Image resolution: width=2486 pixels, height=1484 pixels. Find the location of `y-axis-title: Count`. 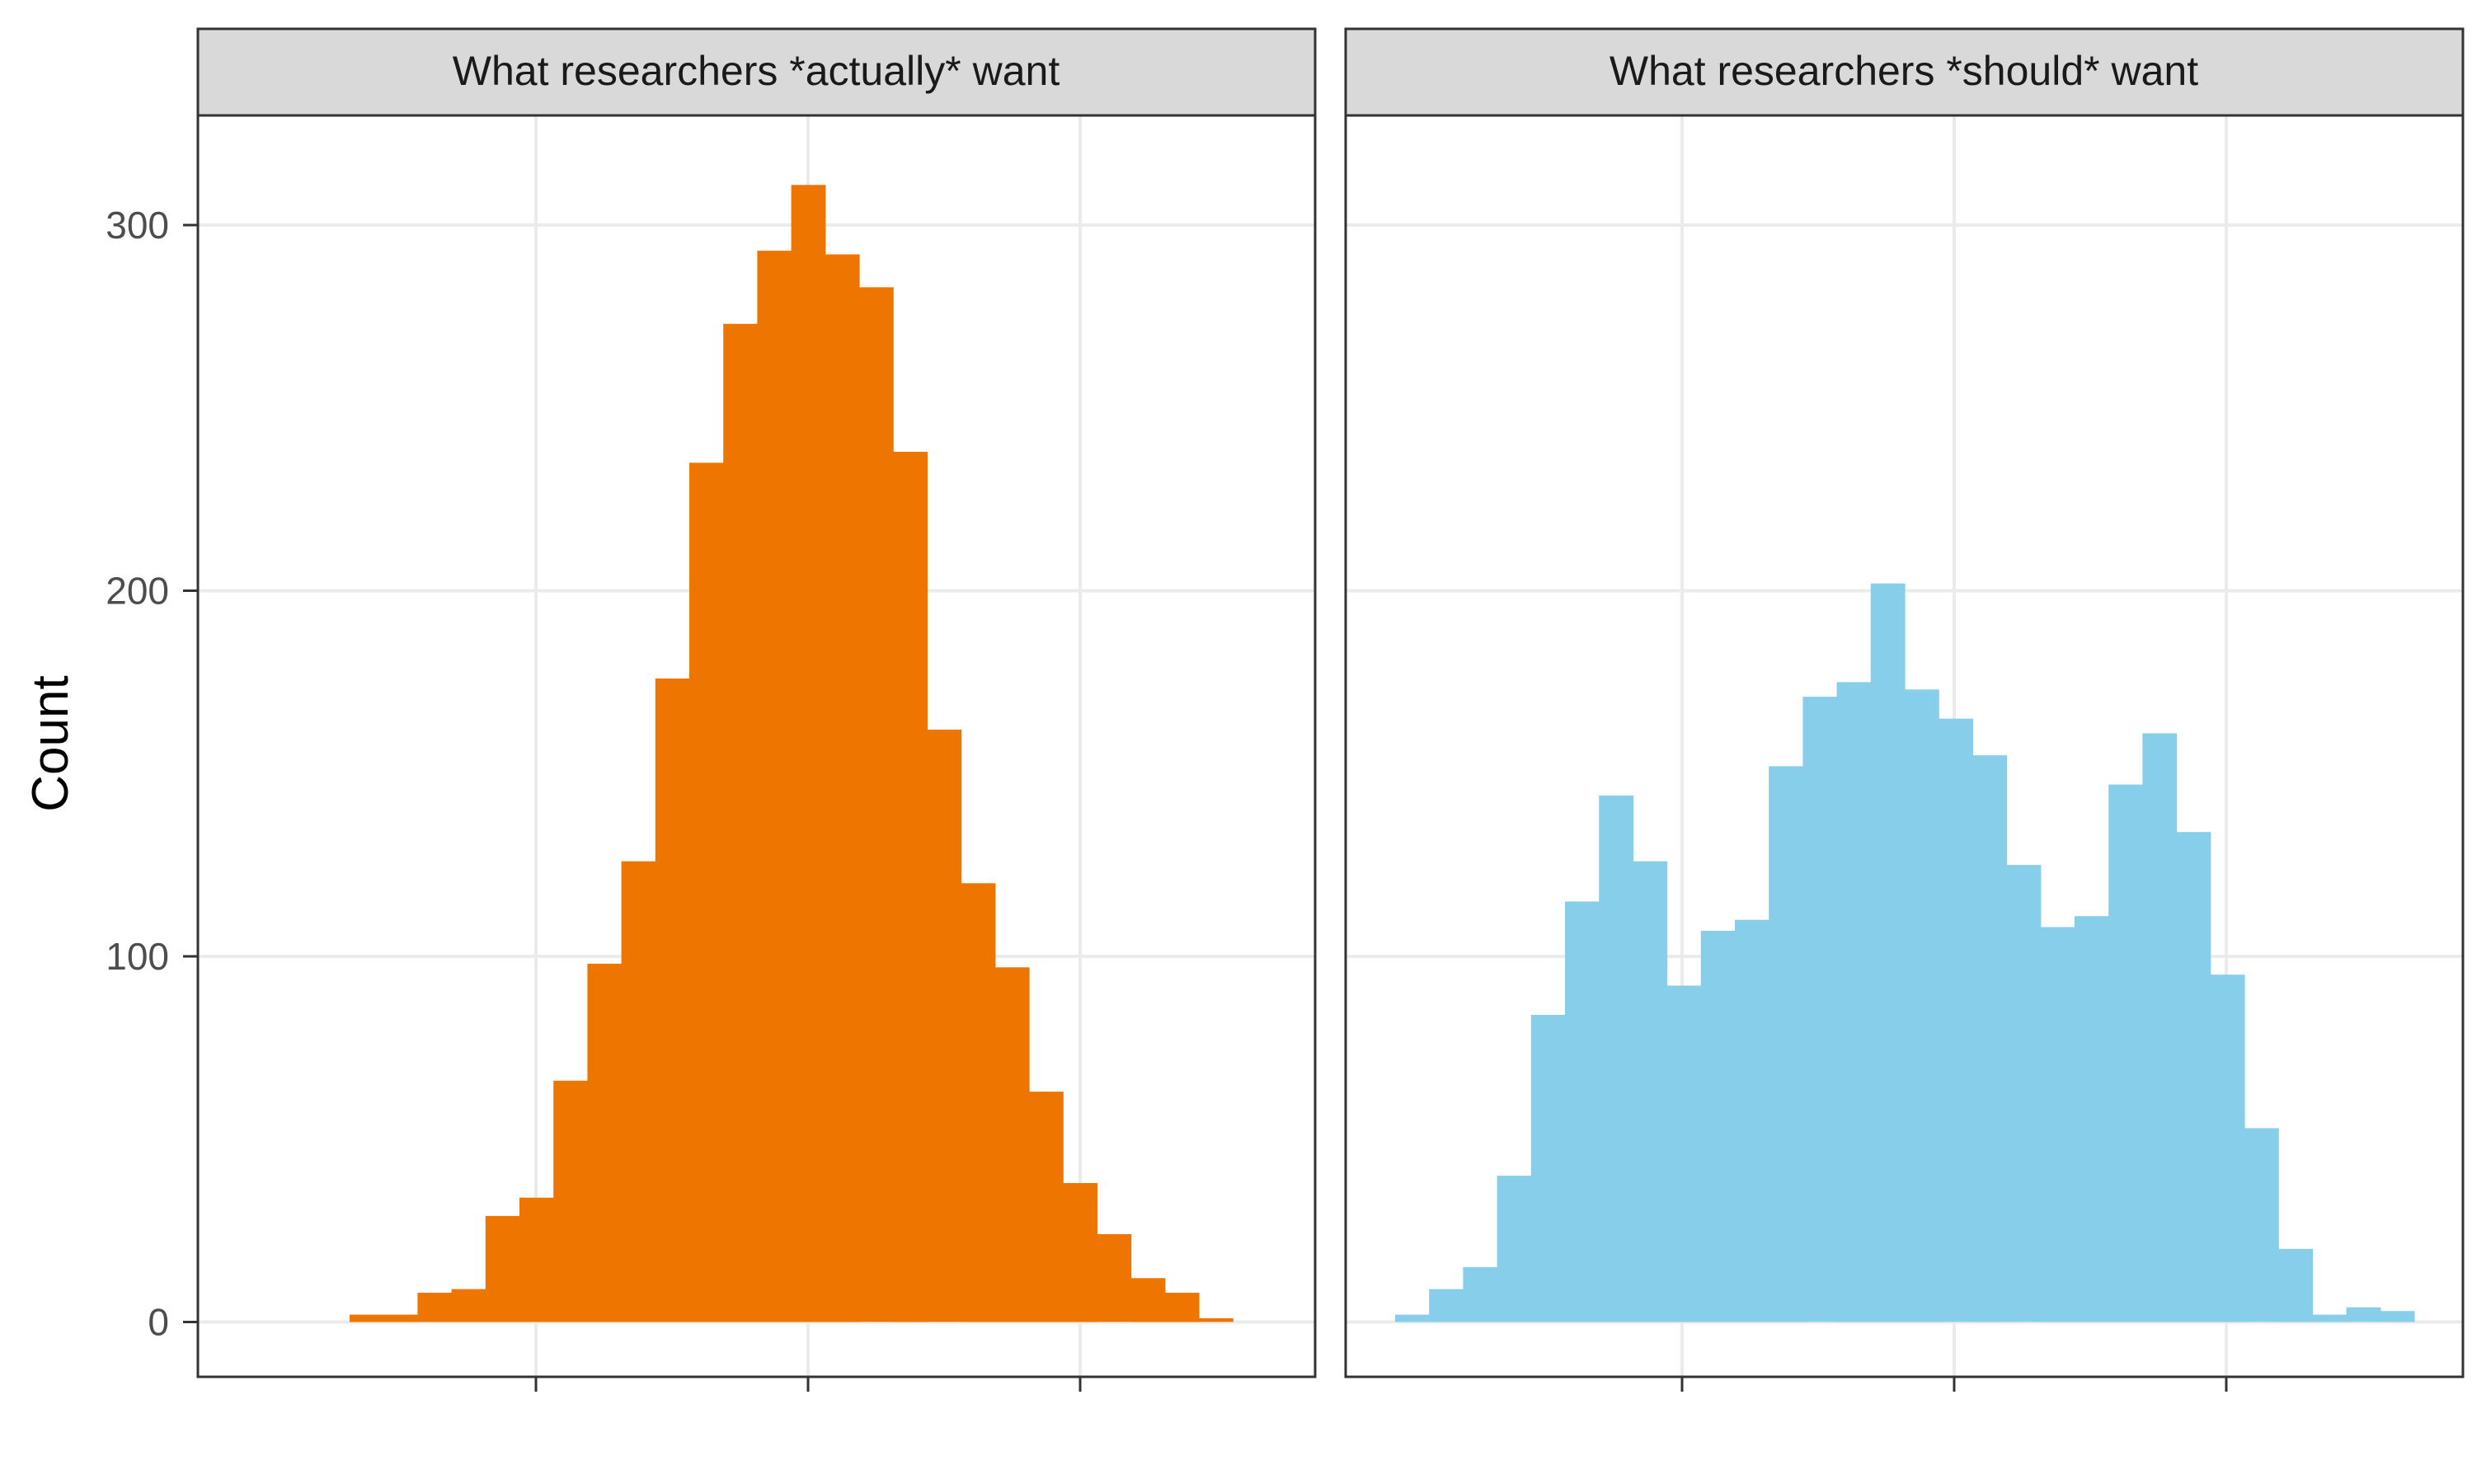

y-axis-title: Count is located at coordinates (50, 743).